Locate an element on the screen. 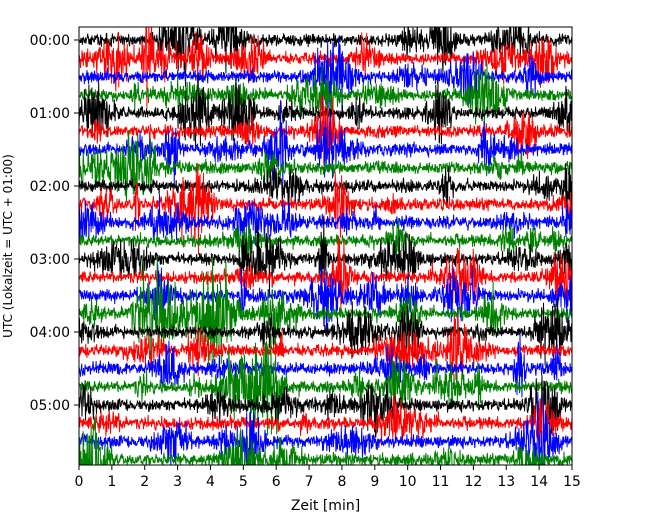 This screenshot has width=650, height=520. x-tick-label: 0 is located at coordinates (79, 482).